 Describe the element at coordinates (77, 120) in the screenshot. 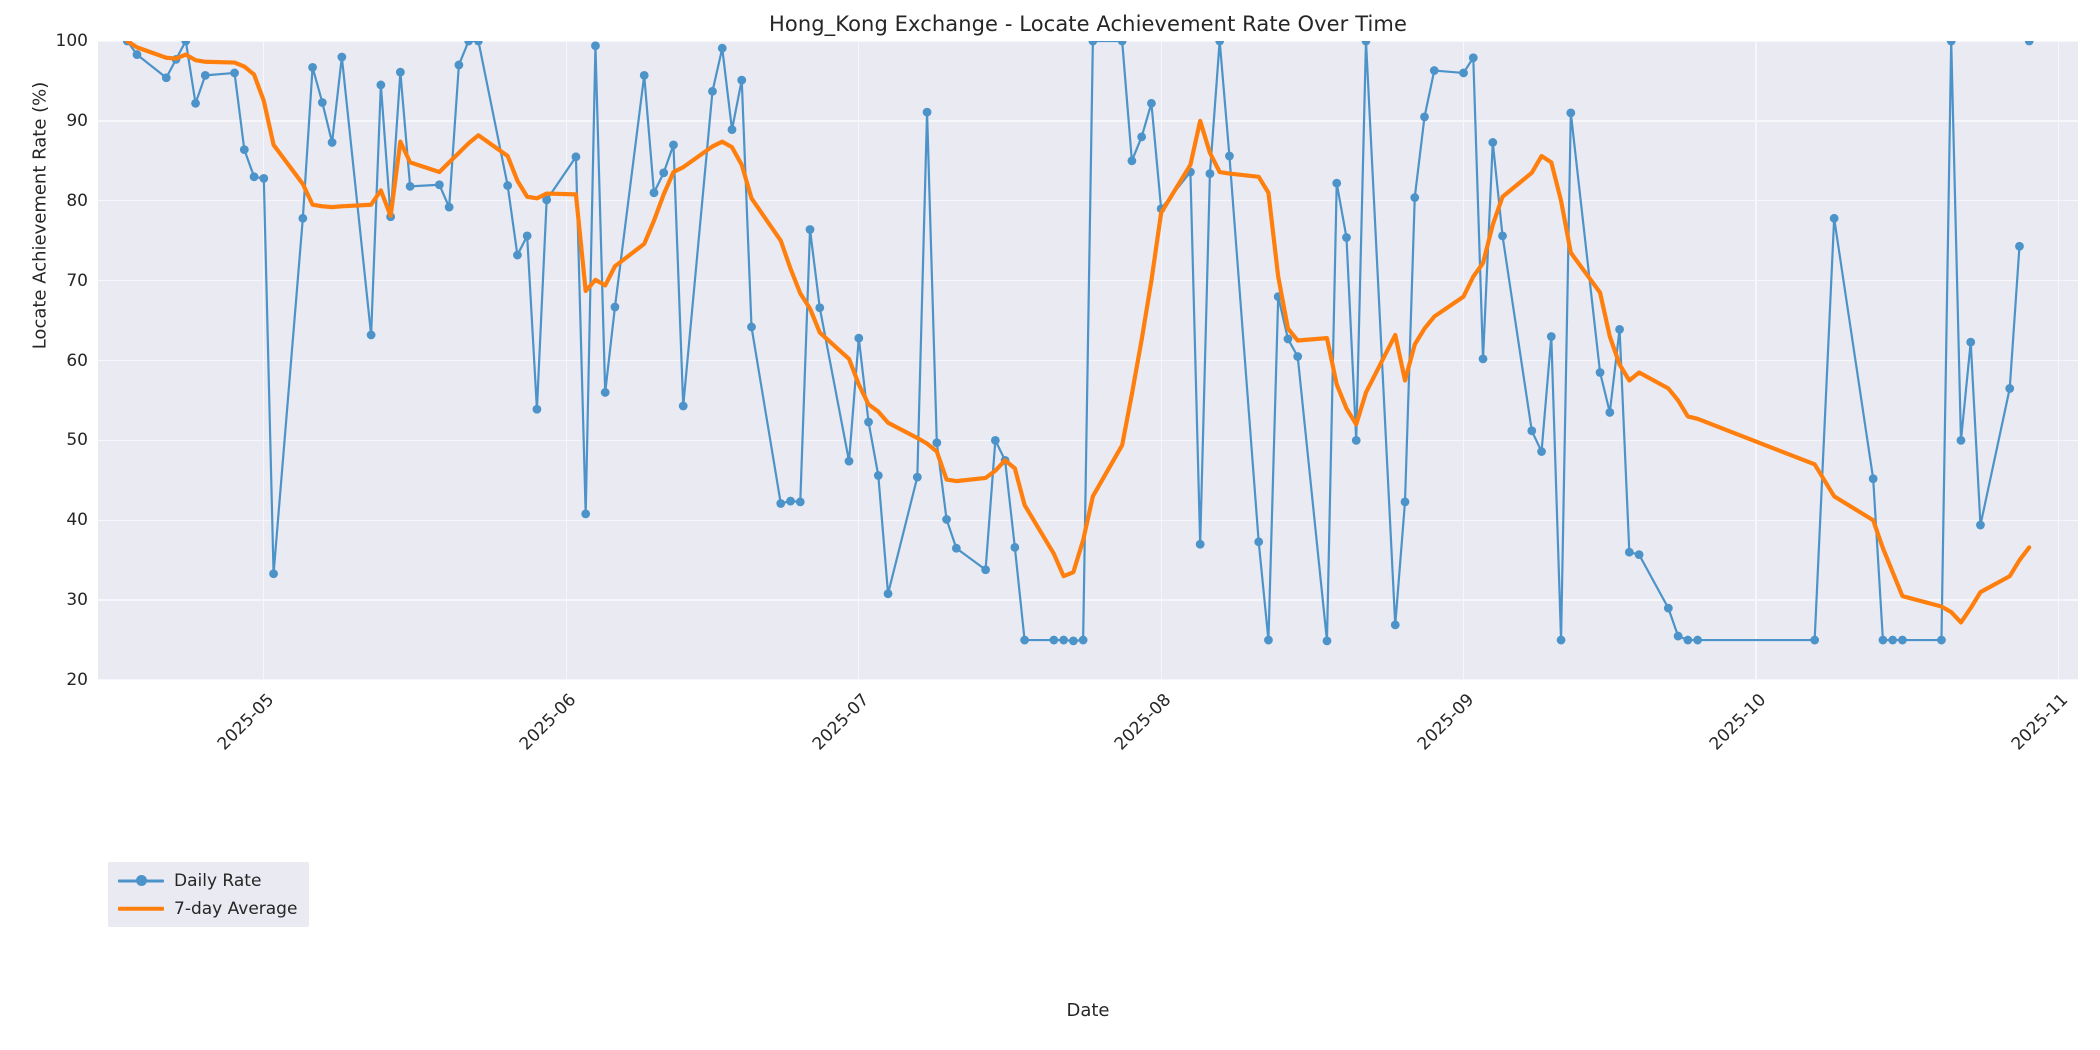

I see `y-tick-label: 90` at that location.